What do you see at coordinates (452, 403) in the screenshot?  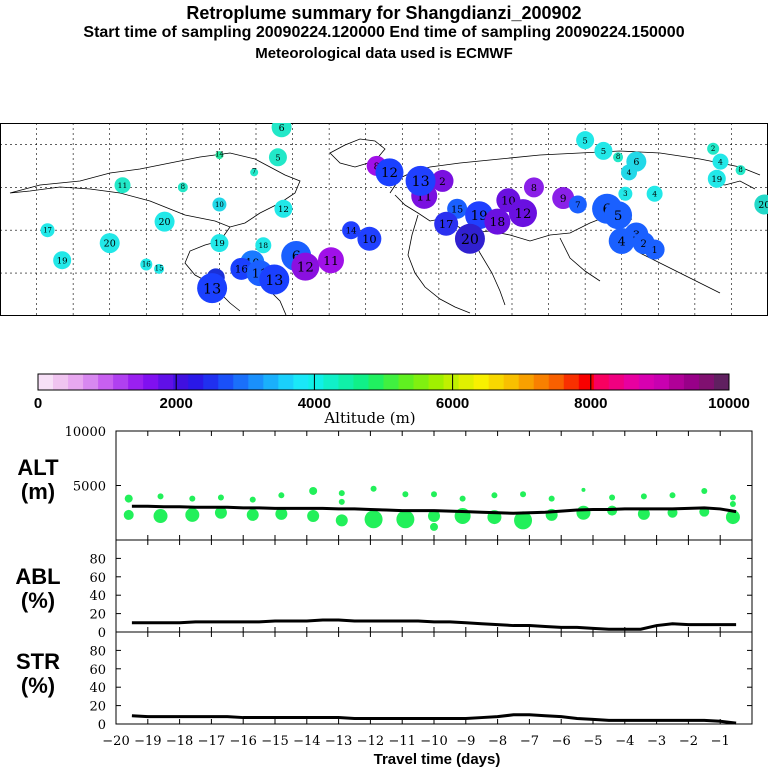 I see `colorbar-tick-label: 6000` at bounding box center [452, 403].